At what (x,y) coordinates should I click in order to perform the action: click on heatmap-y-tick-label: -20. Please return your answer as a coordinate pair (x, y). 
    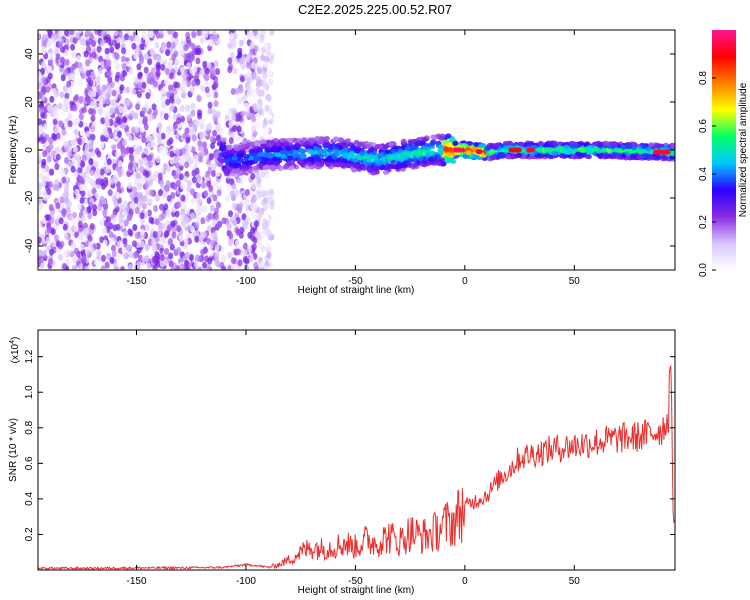
    Looking at the image, I should click on (29, 197).